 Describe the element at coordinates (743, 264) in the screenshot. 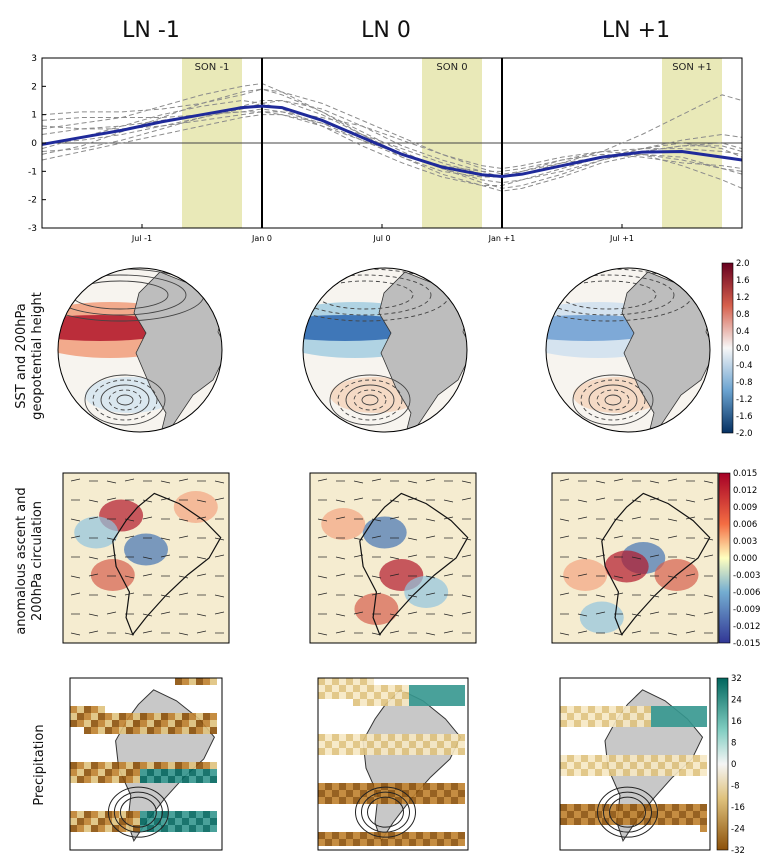

I see `sst-colorbar-tick-0: 2.0` at that location.